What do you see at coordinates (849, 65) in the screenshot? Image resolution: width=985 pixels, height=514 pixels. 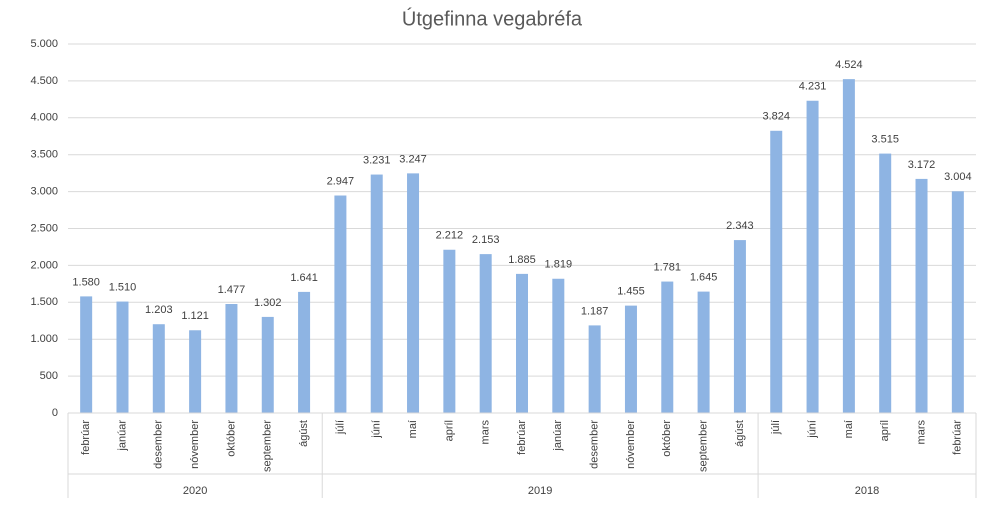 I see `value-label: 4.524` at bounding box center [849, 65].